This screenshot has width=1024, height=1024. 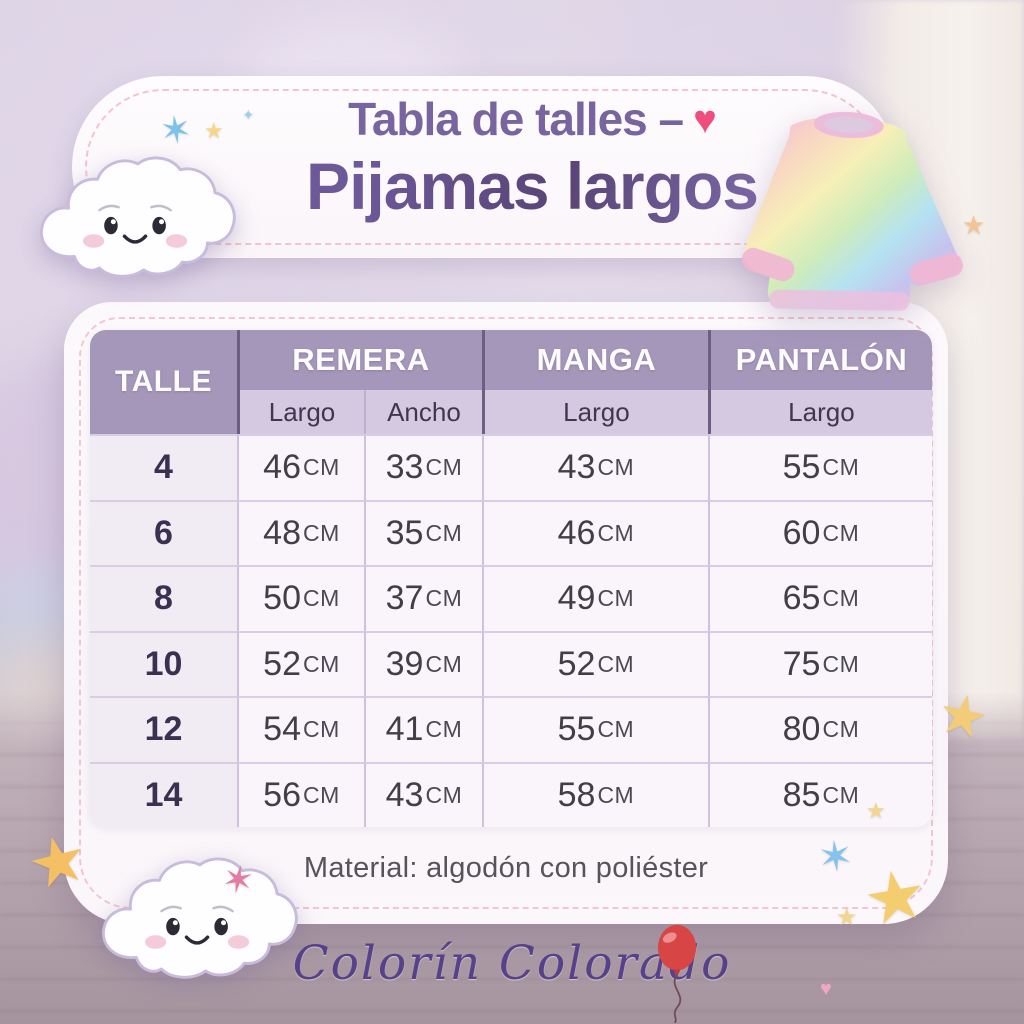 I want to click on size-cell: 4, so click(x=163, y=467).